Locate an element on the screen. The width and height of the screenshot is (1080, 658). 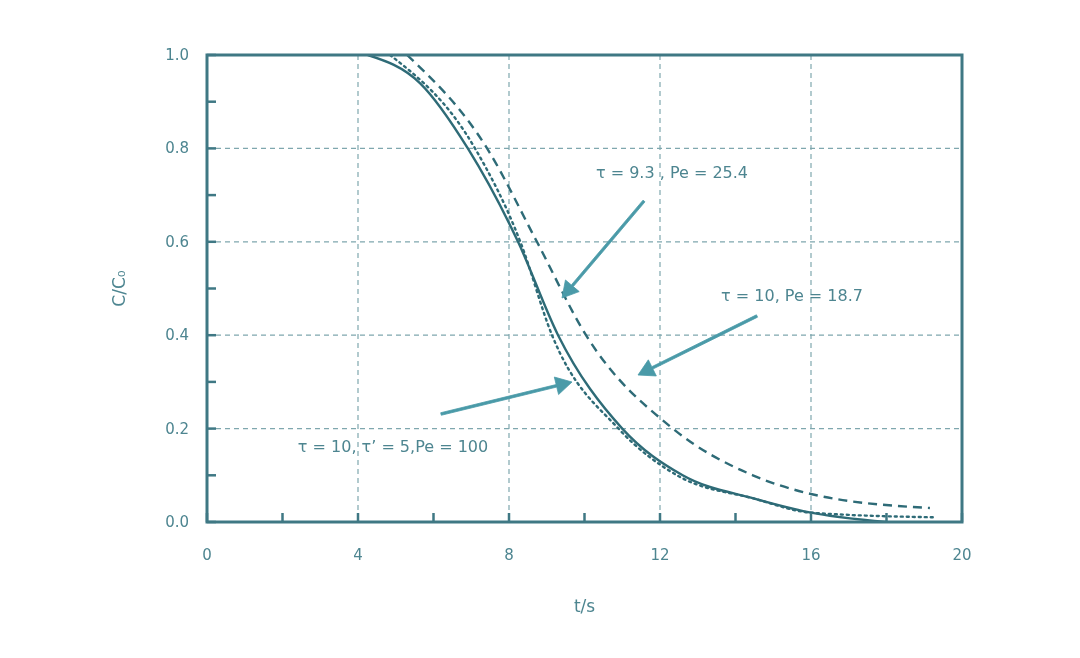
x-tick-label: 12 is located at coordinates (660, 555).